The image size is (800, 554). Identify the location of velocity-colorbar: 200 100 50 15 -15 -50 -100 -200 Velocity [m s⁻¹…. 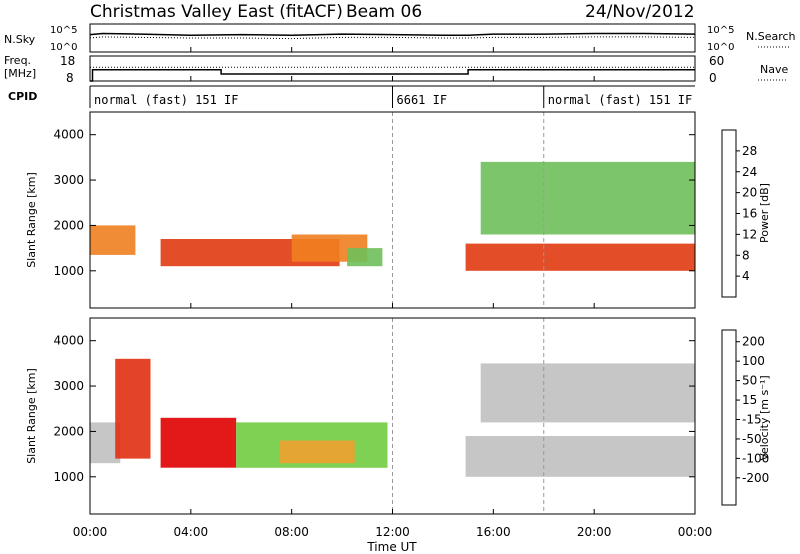
(746, 417).